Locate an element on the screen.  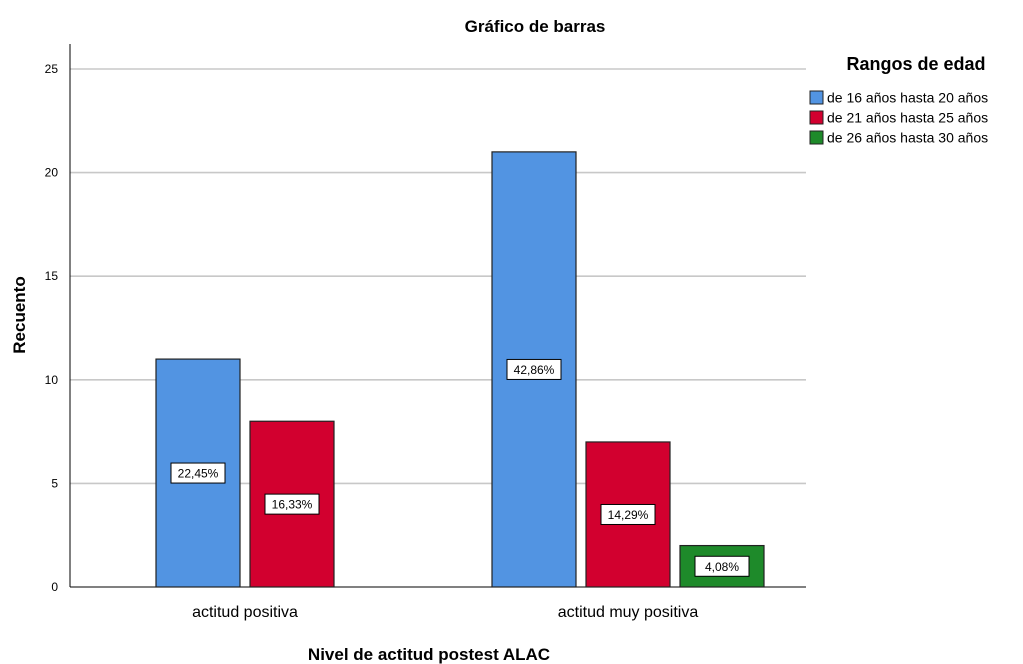
data-label-1-0: 16,33% is located at coordinates (292, 505).